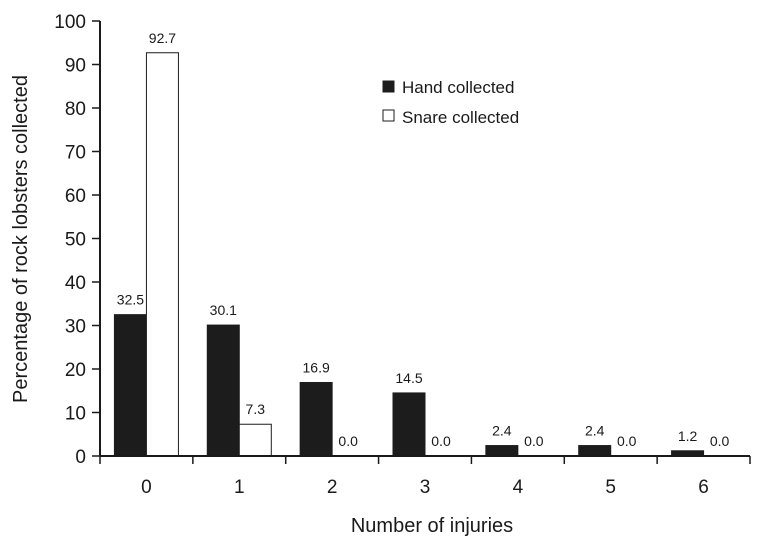 The width and height of the screenshot is (757, 542). I want to click on y-tick-label-10: 10, so click(75, 414).